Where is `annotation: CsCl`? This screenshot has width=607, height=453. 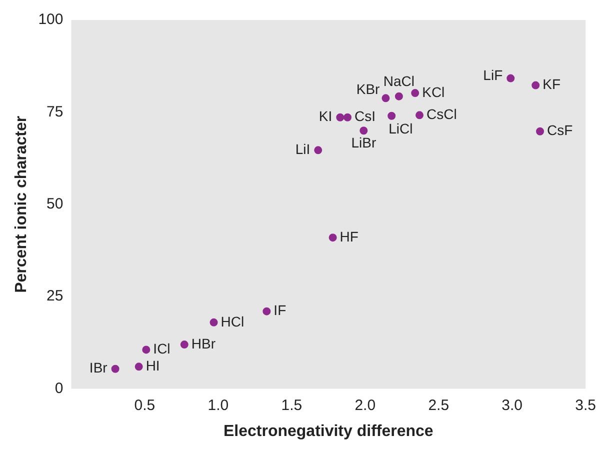
annotation: CsCl is located at coordinates (441, 114).